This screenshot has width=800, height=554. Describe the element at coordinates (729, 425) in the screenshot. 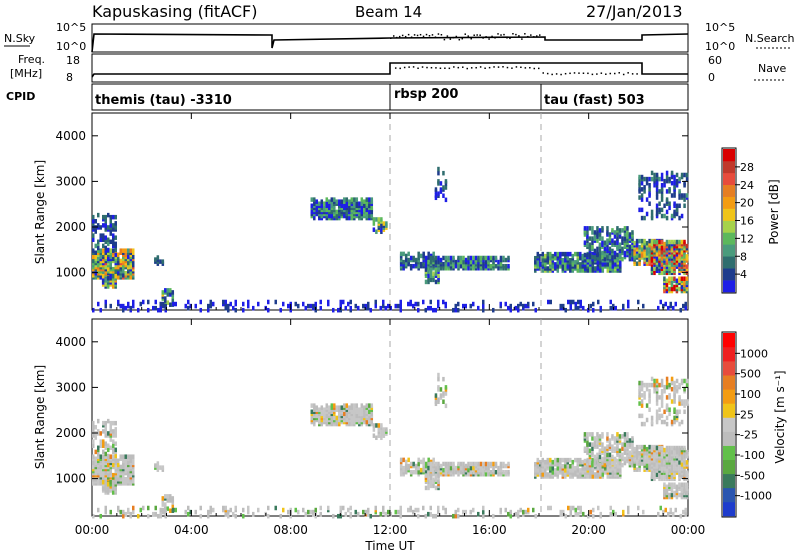

I see `velocity-colorbar` at that location.